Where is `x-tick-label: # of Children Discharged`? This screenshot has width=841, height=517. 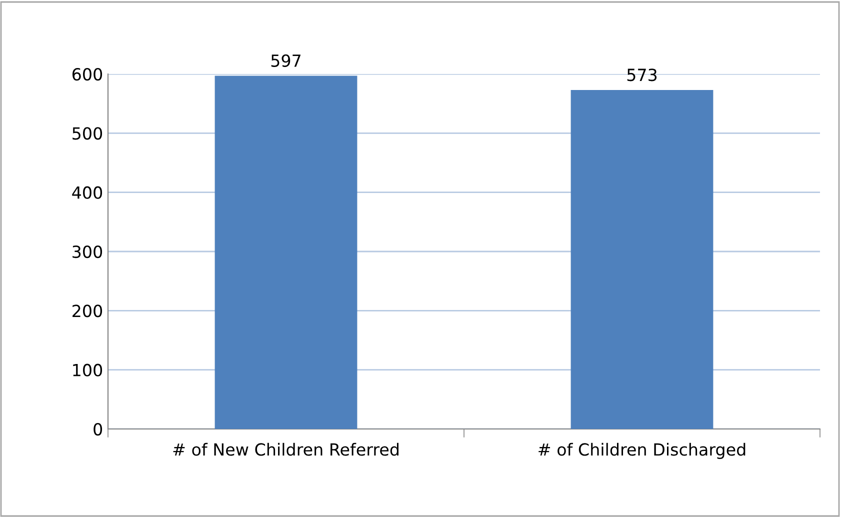
x-tick-label: # of Children Discharged is located at coordinates (642, 451).